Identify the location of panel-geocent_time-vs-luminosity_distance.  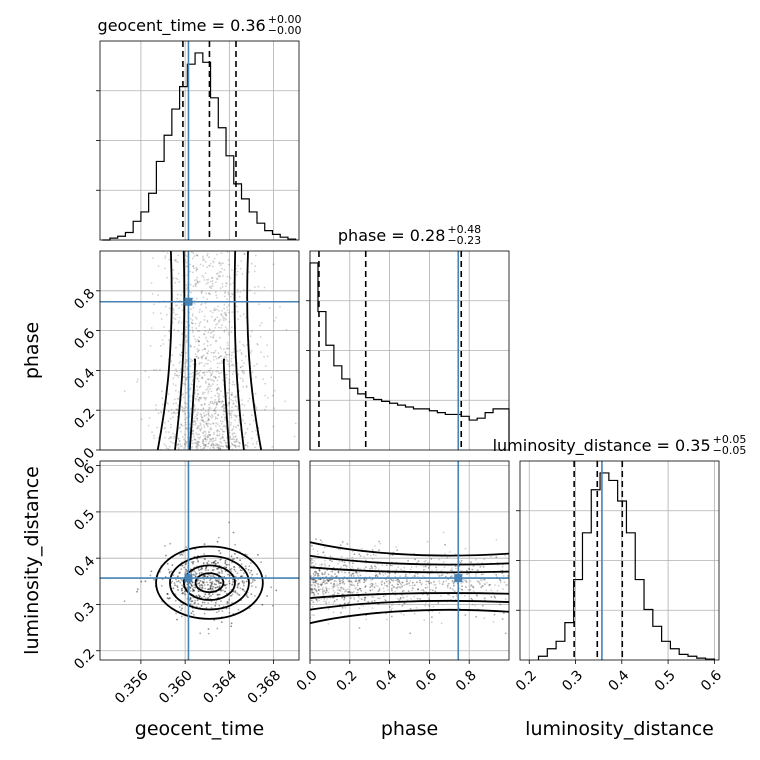
(199, 560).